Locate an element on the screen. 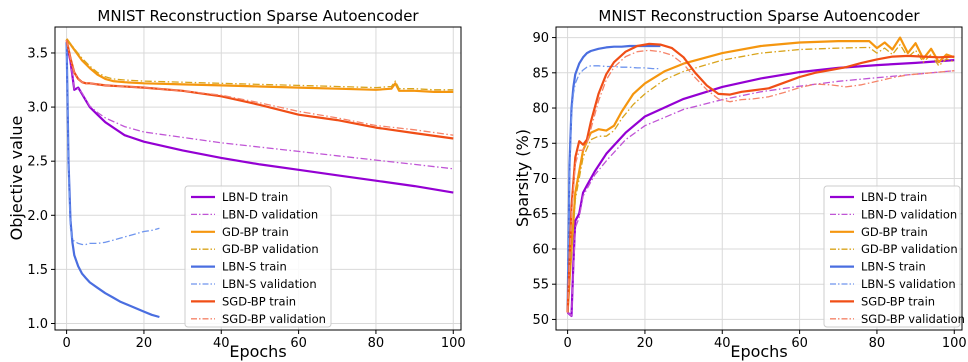 Image resolution: width=968 pixels, height=362 pixels. y-tick-label: 60 is located at coordinates (540, 249).